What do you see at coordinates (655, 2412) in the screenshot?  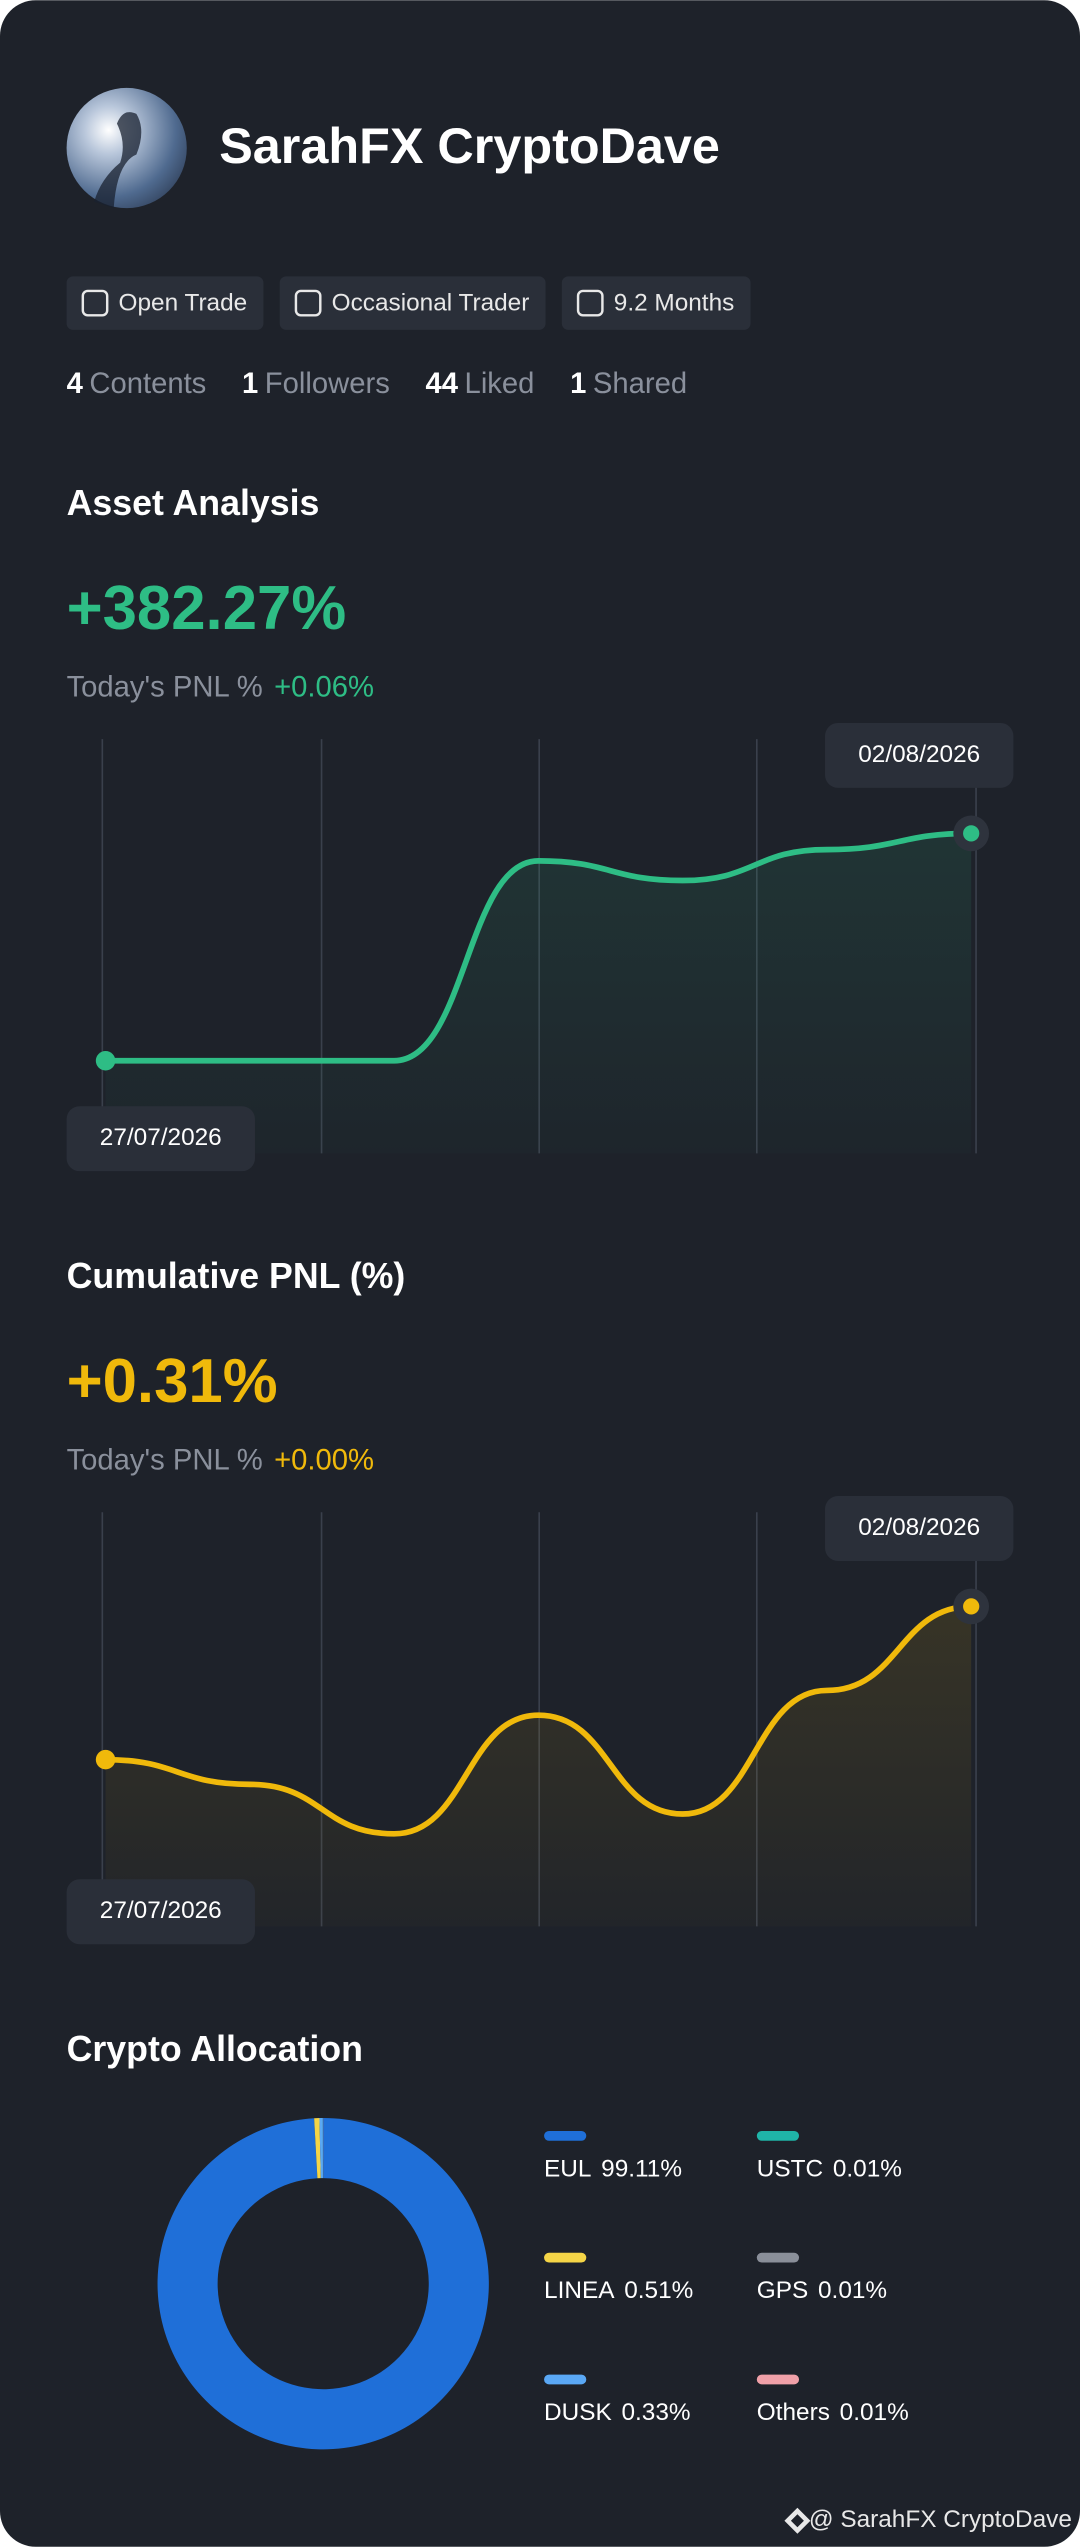 I see `legend-value: 0.33%` at bounding box center [655, 2412].